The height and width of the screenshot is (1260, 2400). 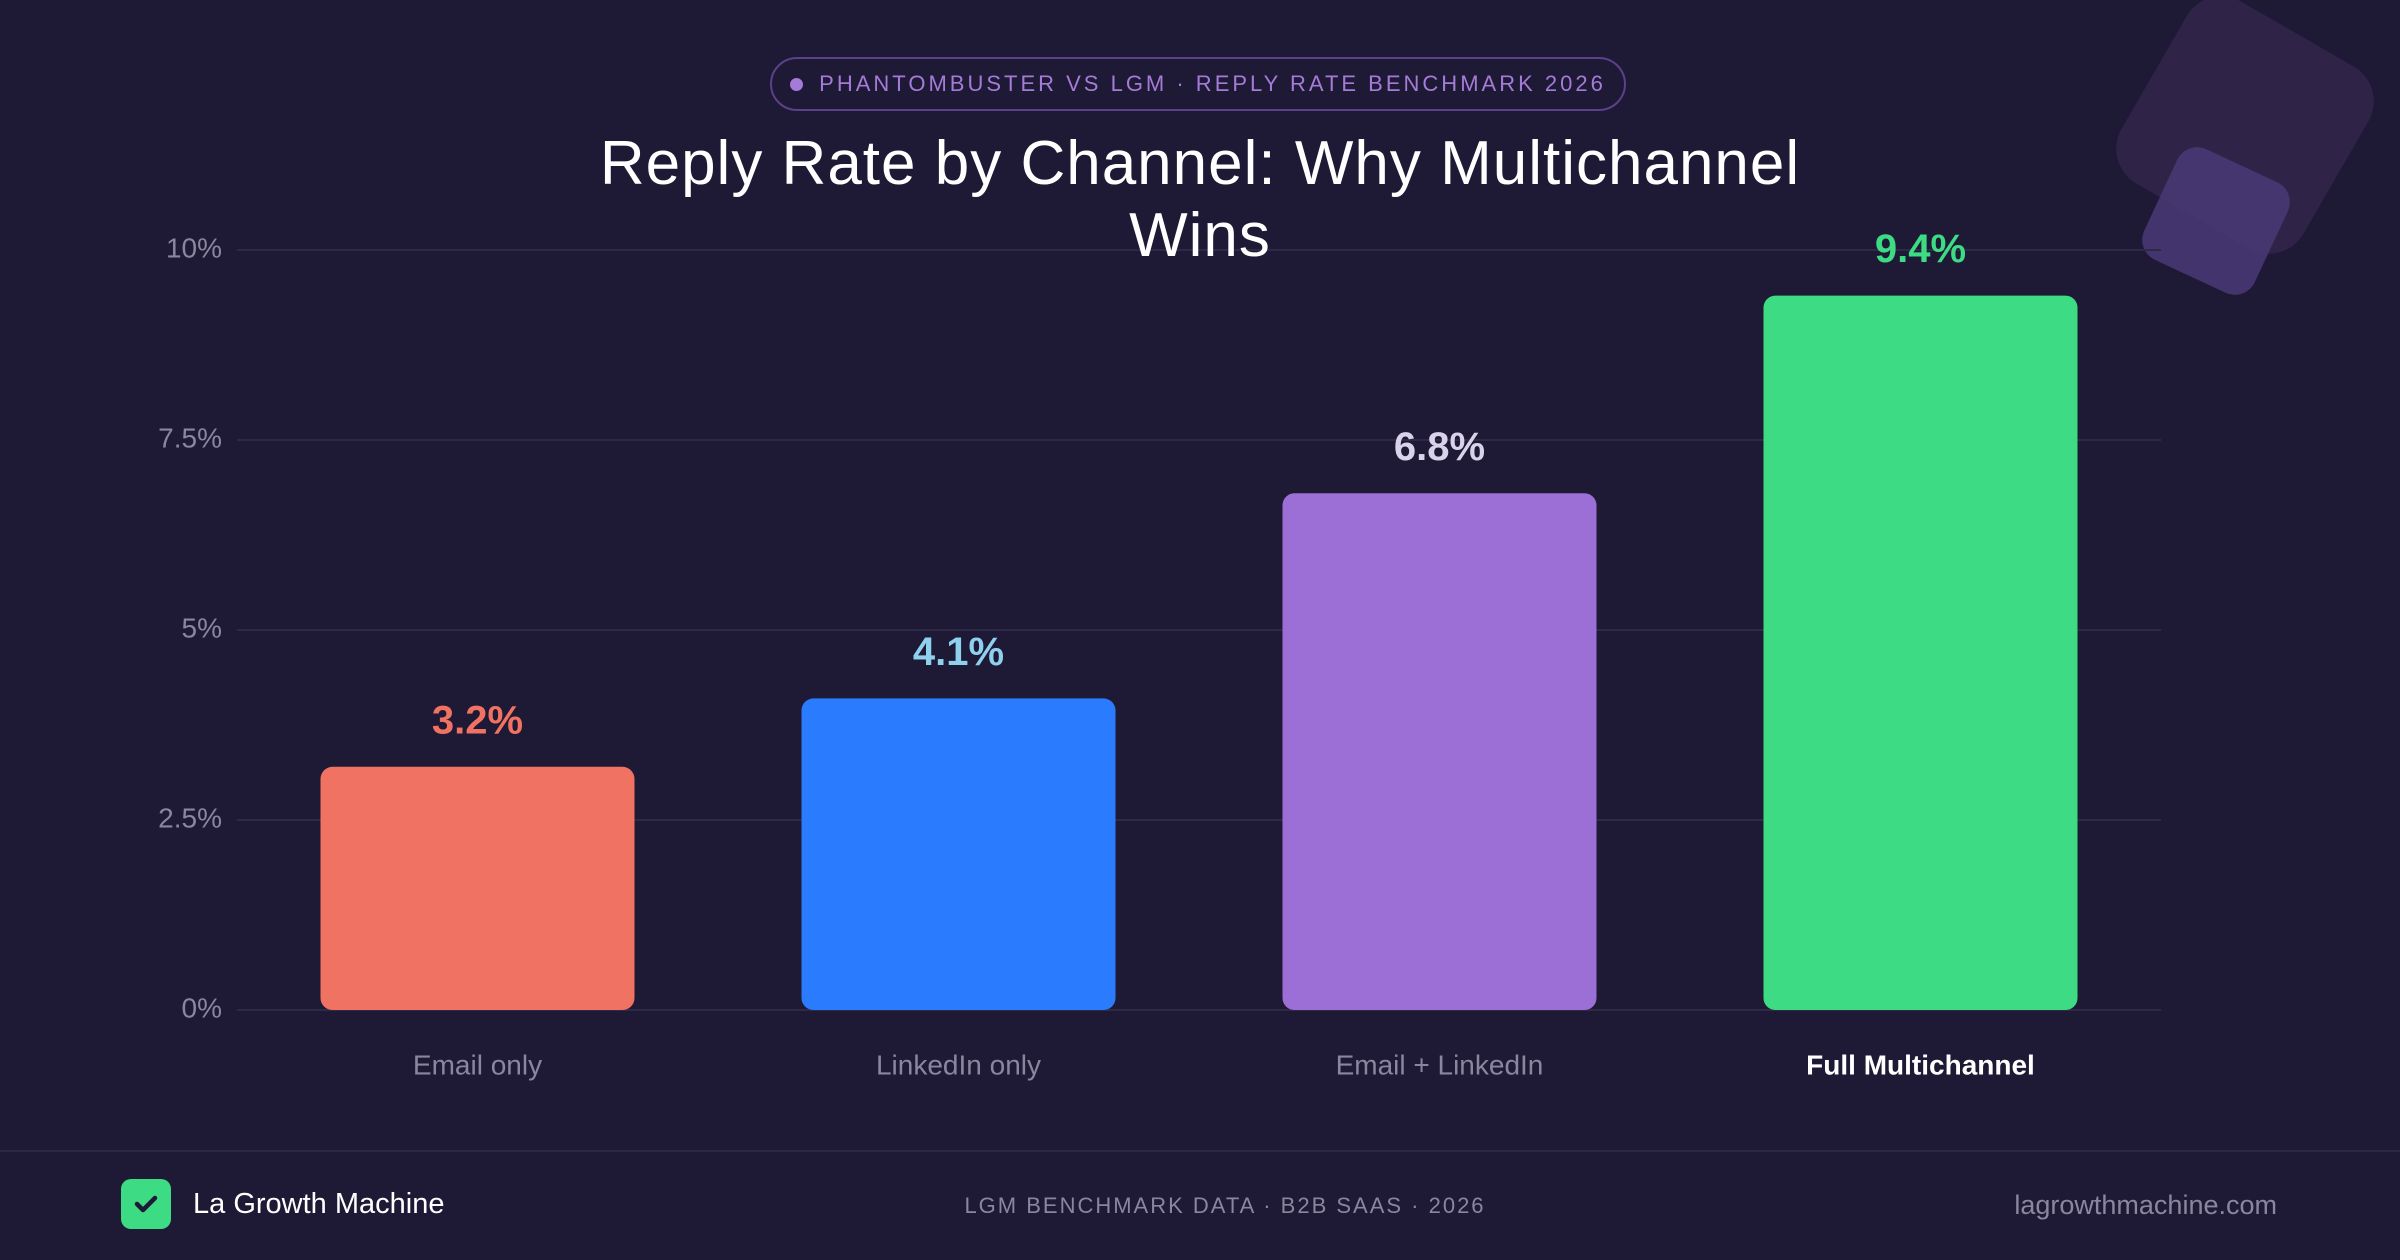 What do you see at coordinates (319, 1204) in the screenshot?
I see `brand: La Growth Machine` at bounding box center [319, 1204].